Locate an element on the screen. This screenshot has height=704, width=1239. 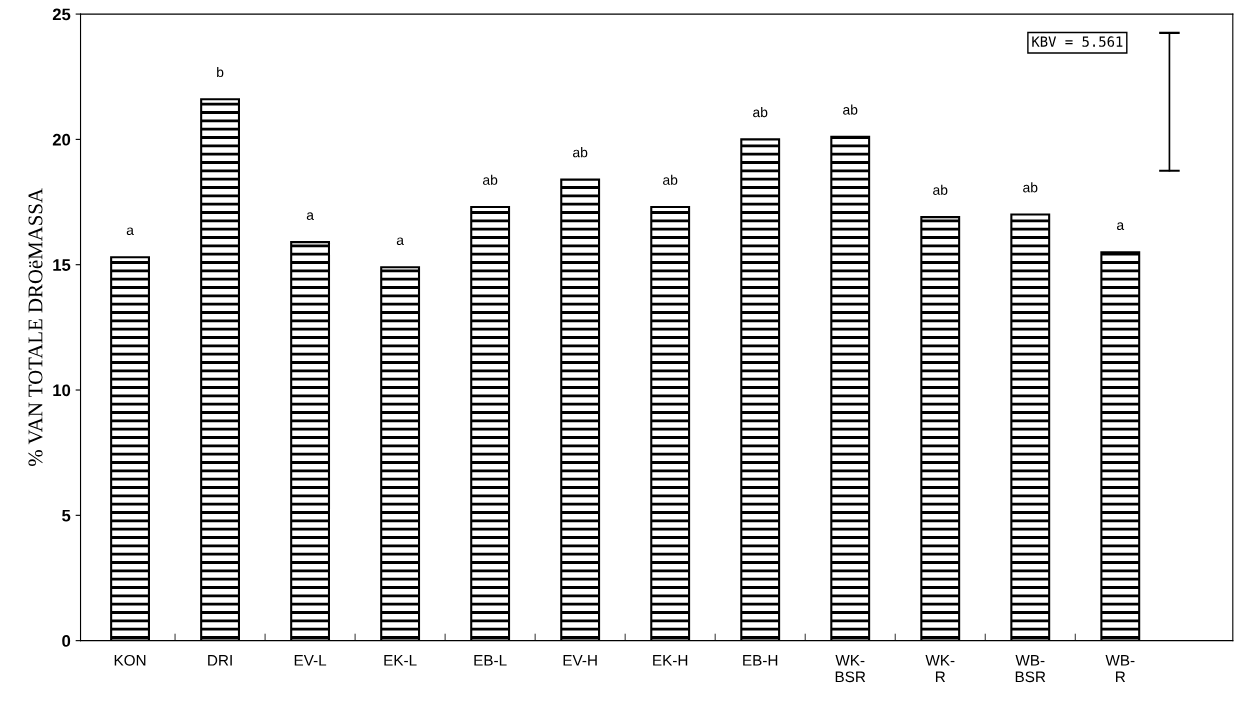
annotation: KBV = 5.561 is located at coordinates (1077, 41).